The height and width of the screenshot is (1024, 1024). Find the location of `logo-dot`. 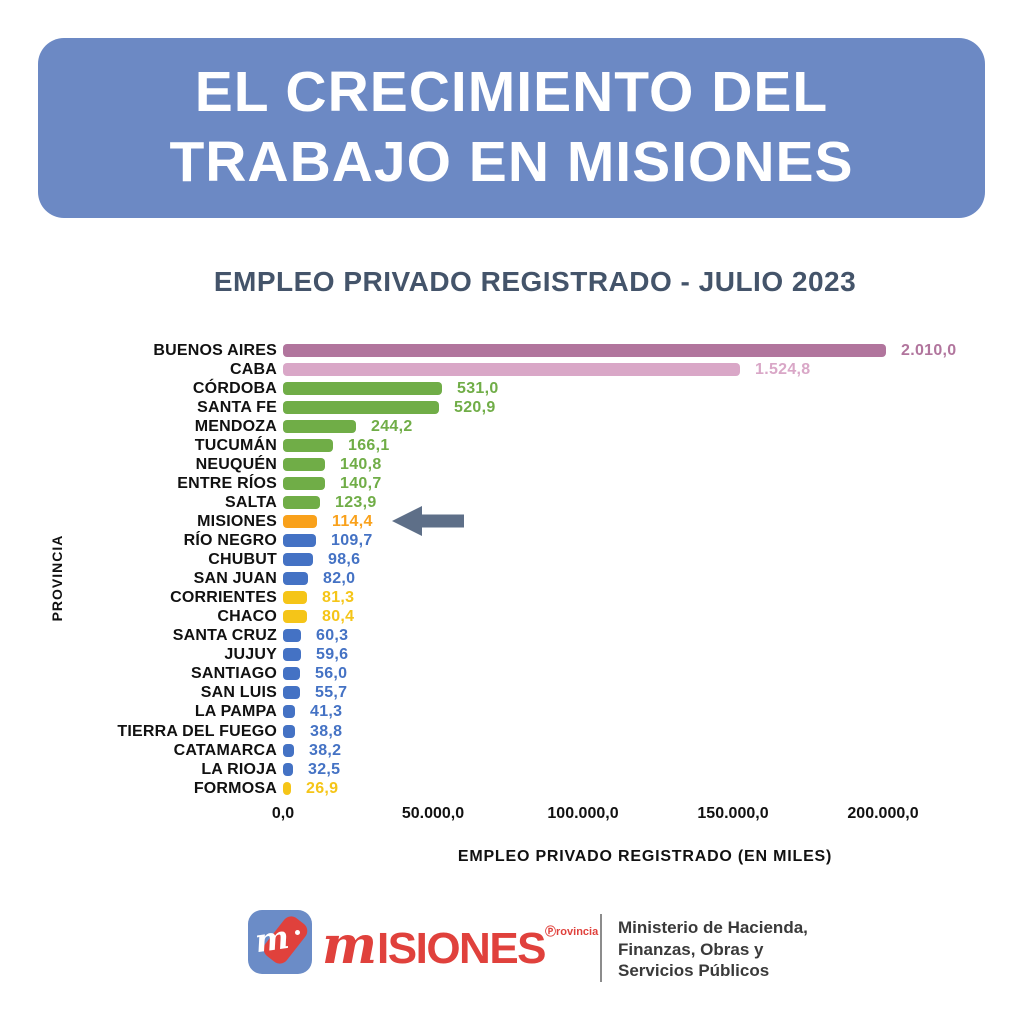

logo-dot is located at coordinates (297, 932).